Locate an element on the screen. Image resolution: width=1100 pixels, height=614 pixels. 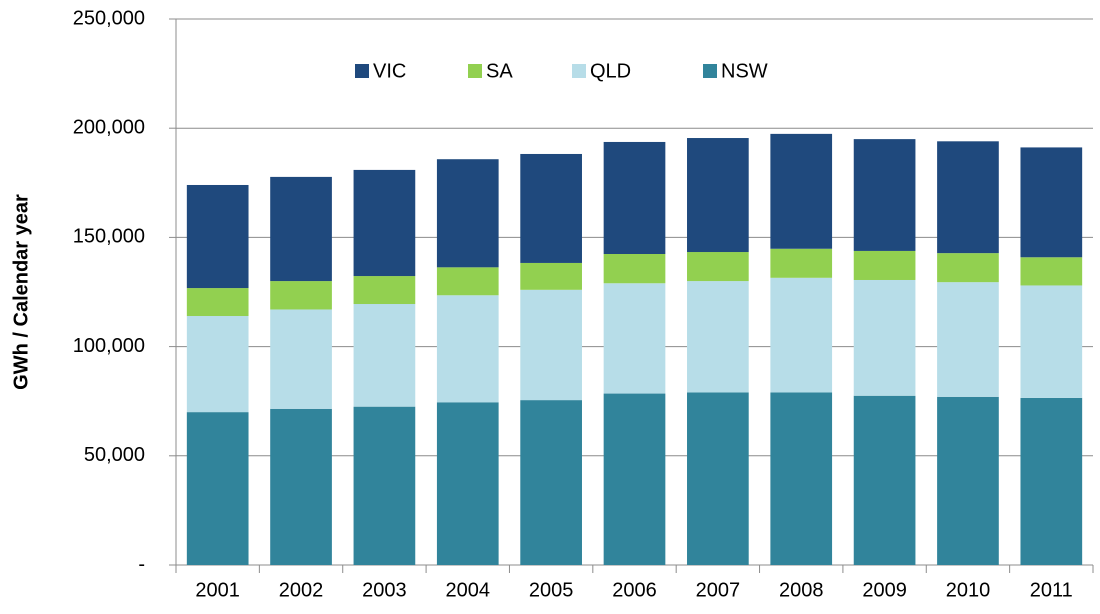
y-tick-label: 200,000 is located at coordinates (109, 127).